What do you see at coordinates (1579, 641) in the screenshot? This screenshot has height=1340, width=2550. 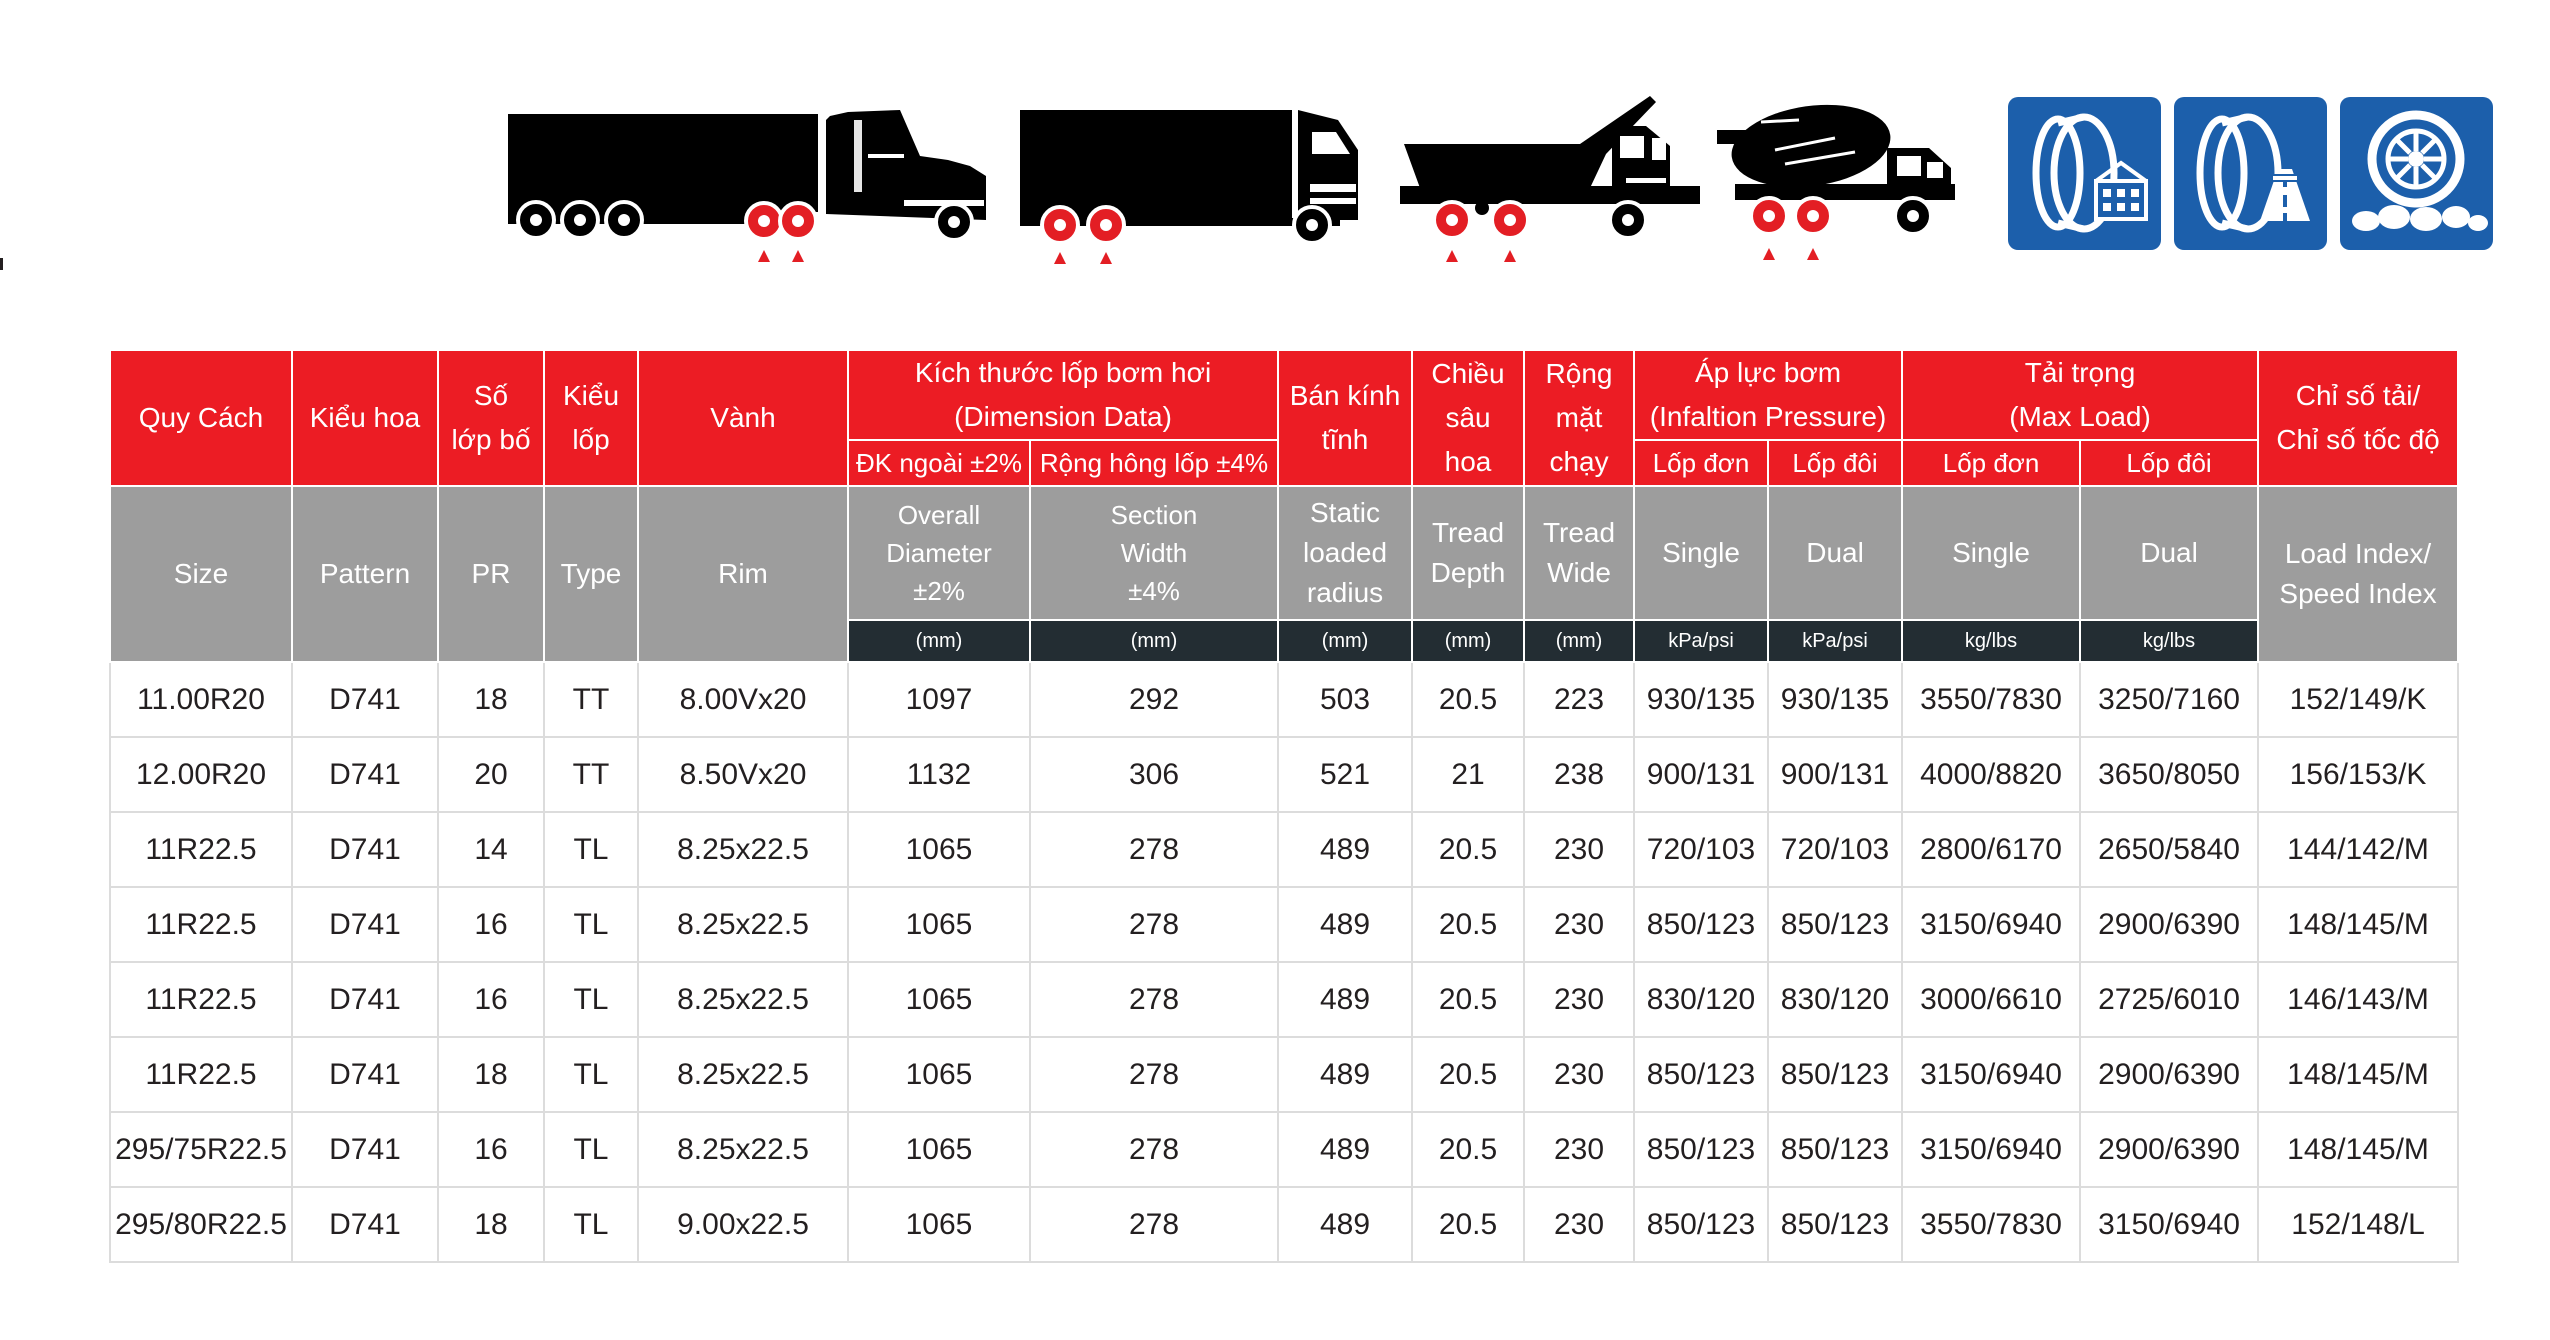 I see `unit-wide: (mm)` at bounding box center [1579, 641].